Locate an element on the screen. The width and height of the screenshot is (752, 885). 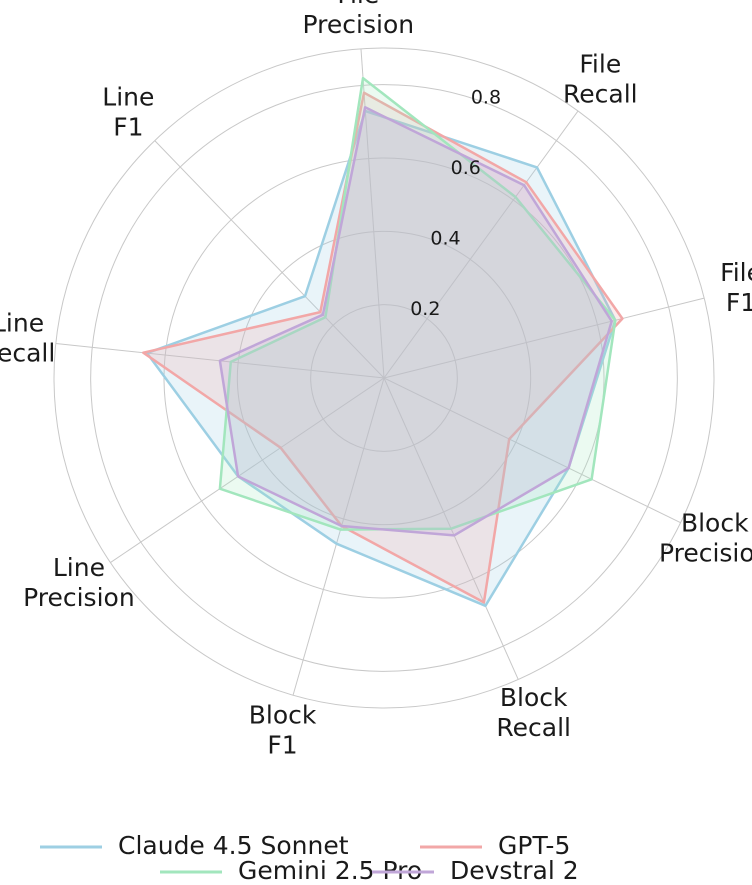
axis-label-file-recall: File Recall is located at coordinates (600, 78).